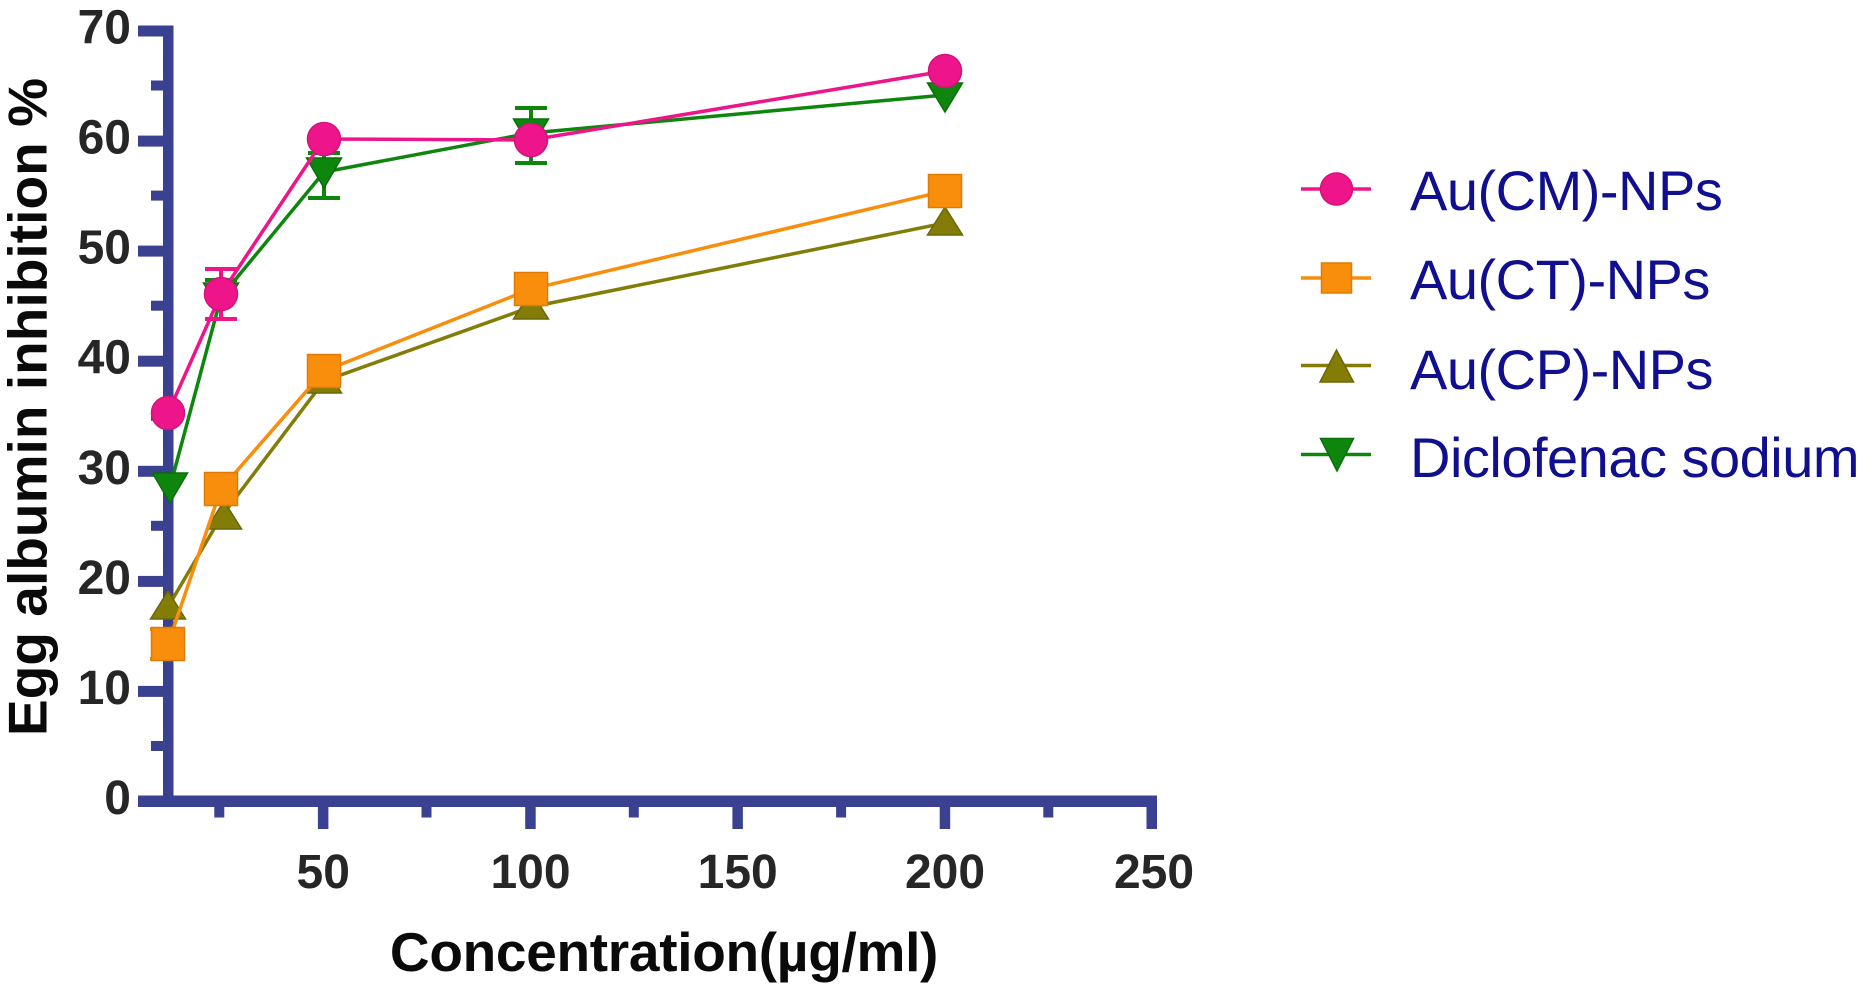 The image size is (1874, 990). Describe the element at coordinates (738, 872) in the screenshot. I see `svg-text: 150` at that location.